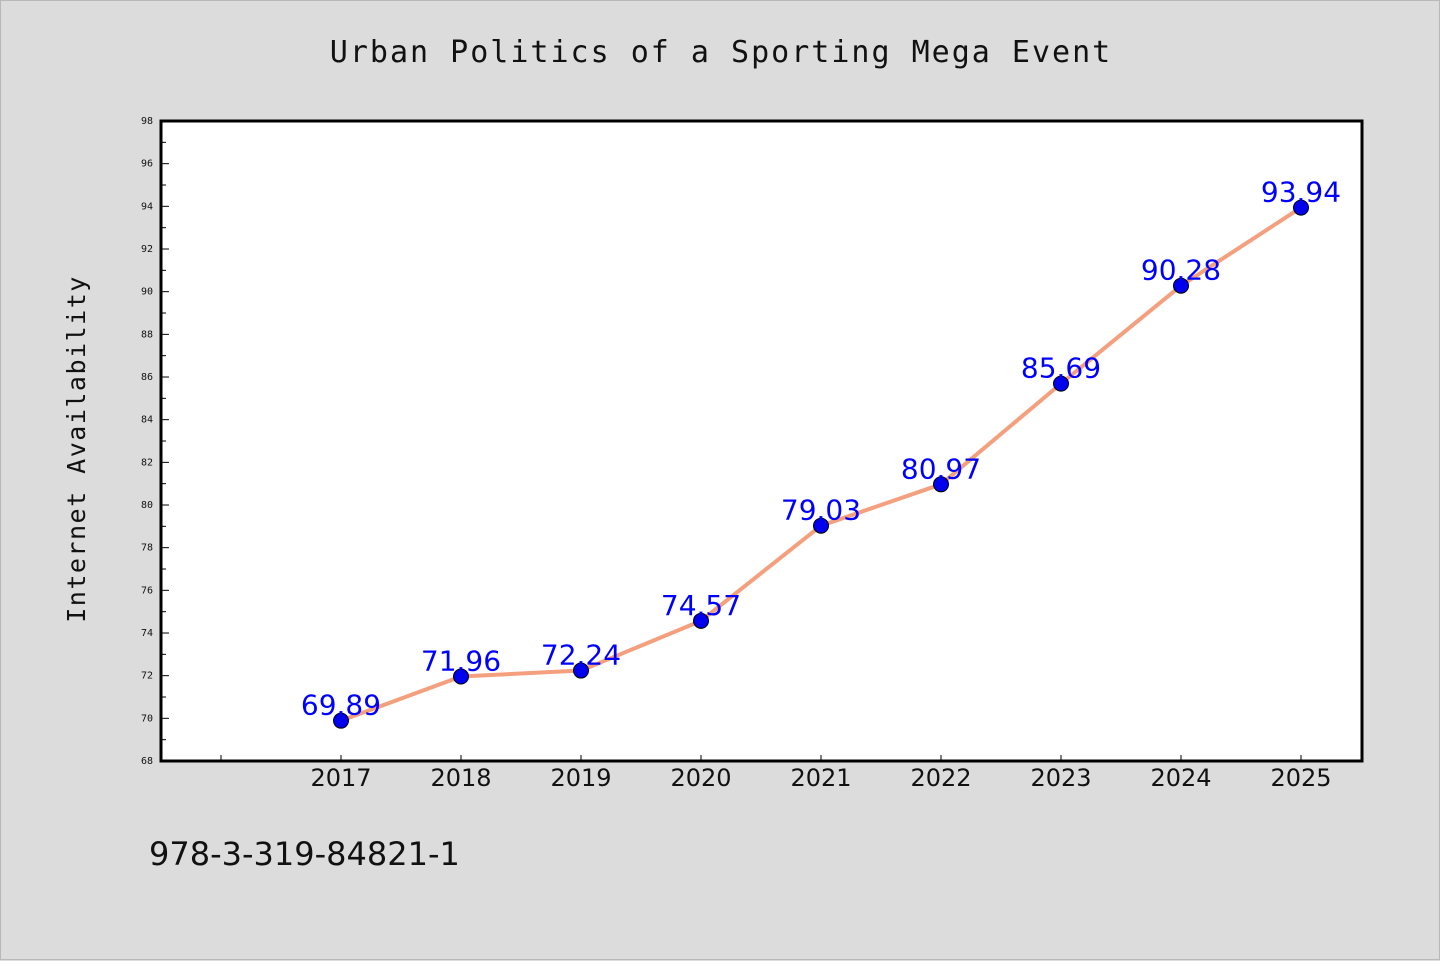  I want to click on data-label: 93.94, so click(1301, 192).